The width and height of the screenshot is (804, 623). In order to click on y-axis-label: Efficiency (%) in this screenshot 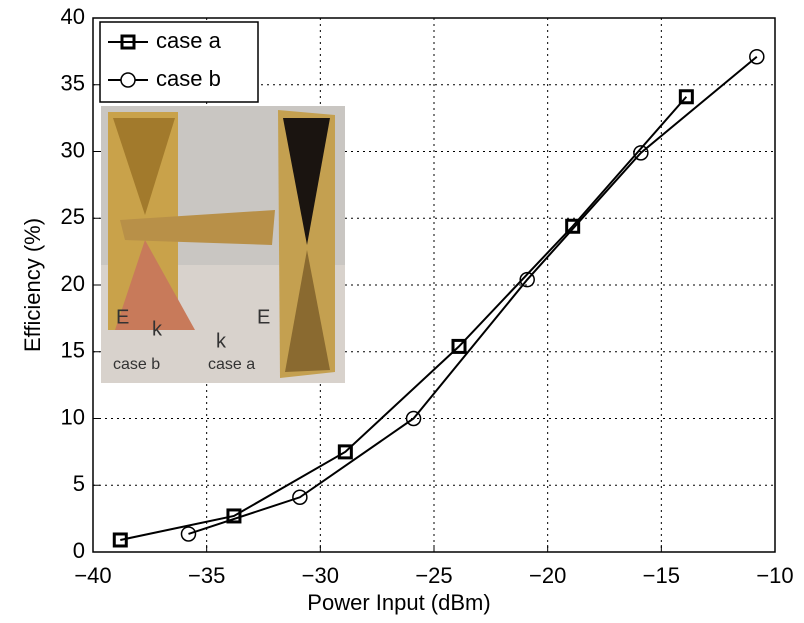, I will do `click(32, 285)`.